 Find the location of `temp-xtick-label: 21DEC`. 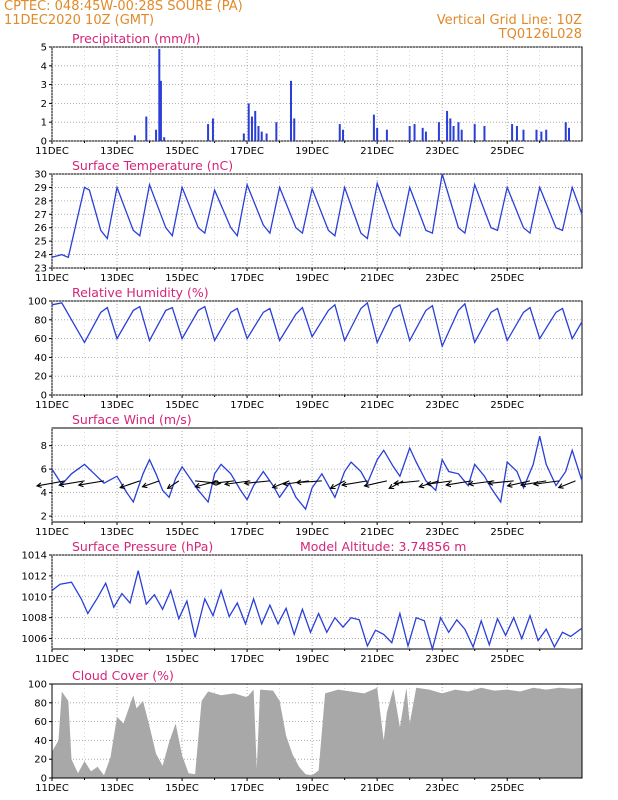

temp-xtick-label: 21DEC is located at coordinates (377, 278).